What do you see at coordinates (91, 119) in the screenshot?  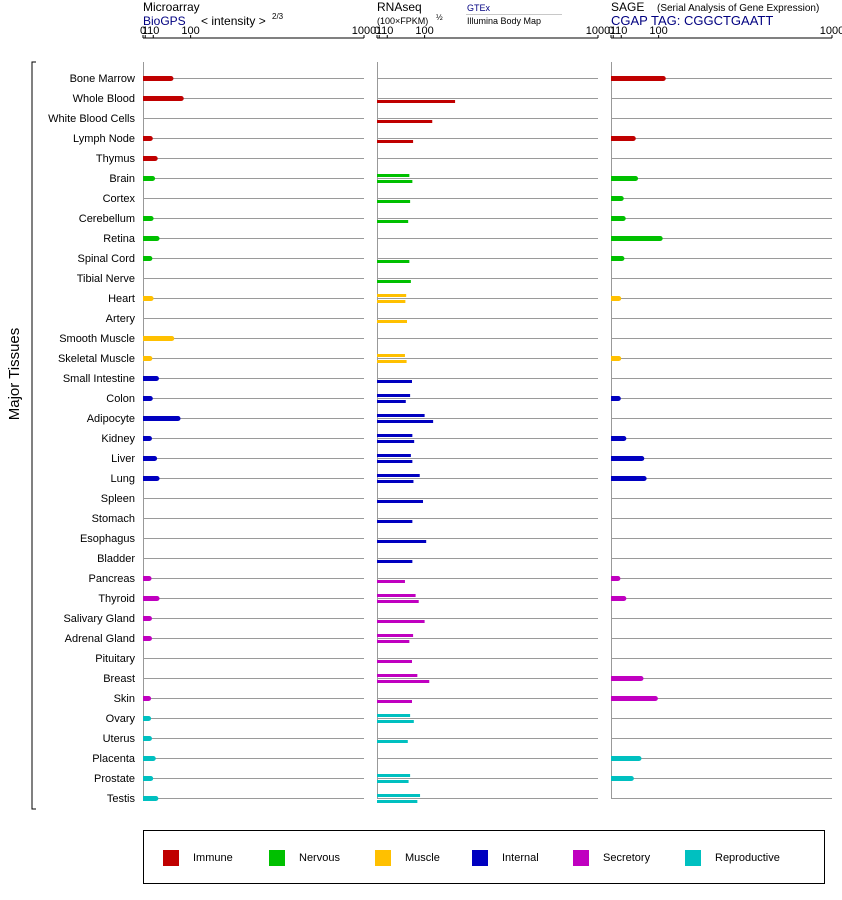 I see `category-label: White Blood Cells` at bounding box center [91, 119].